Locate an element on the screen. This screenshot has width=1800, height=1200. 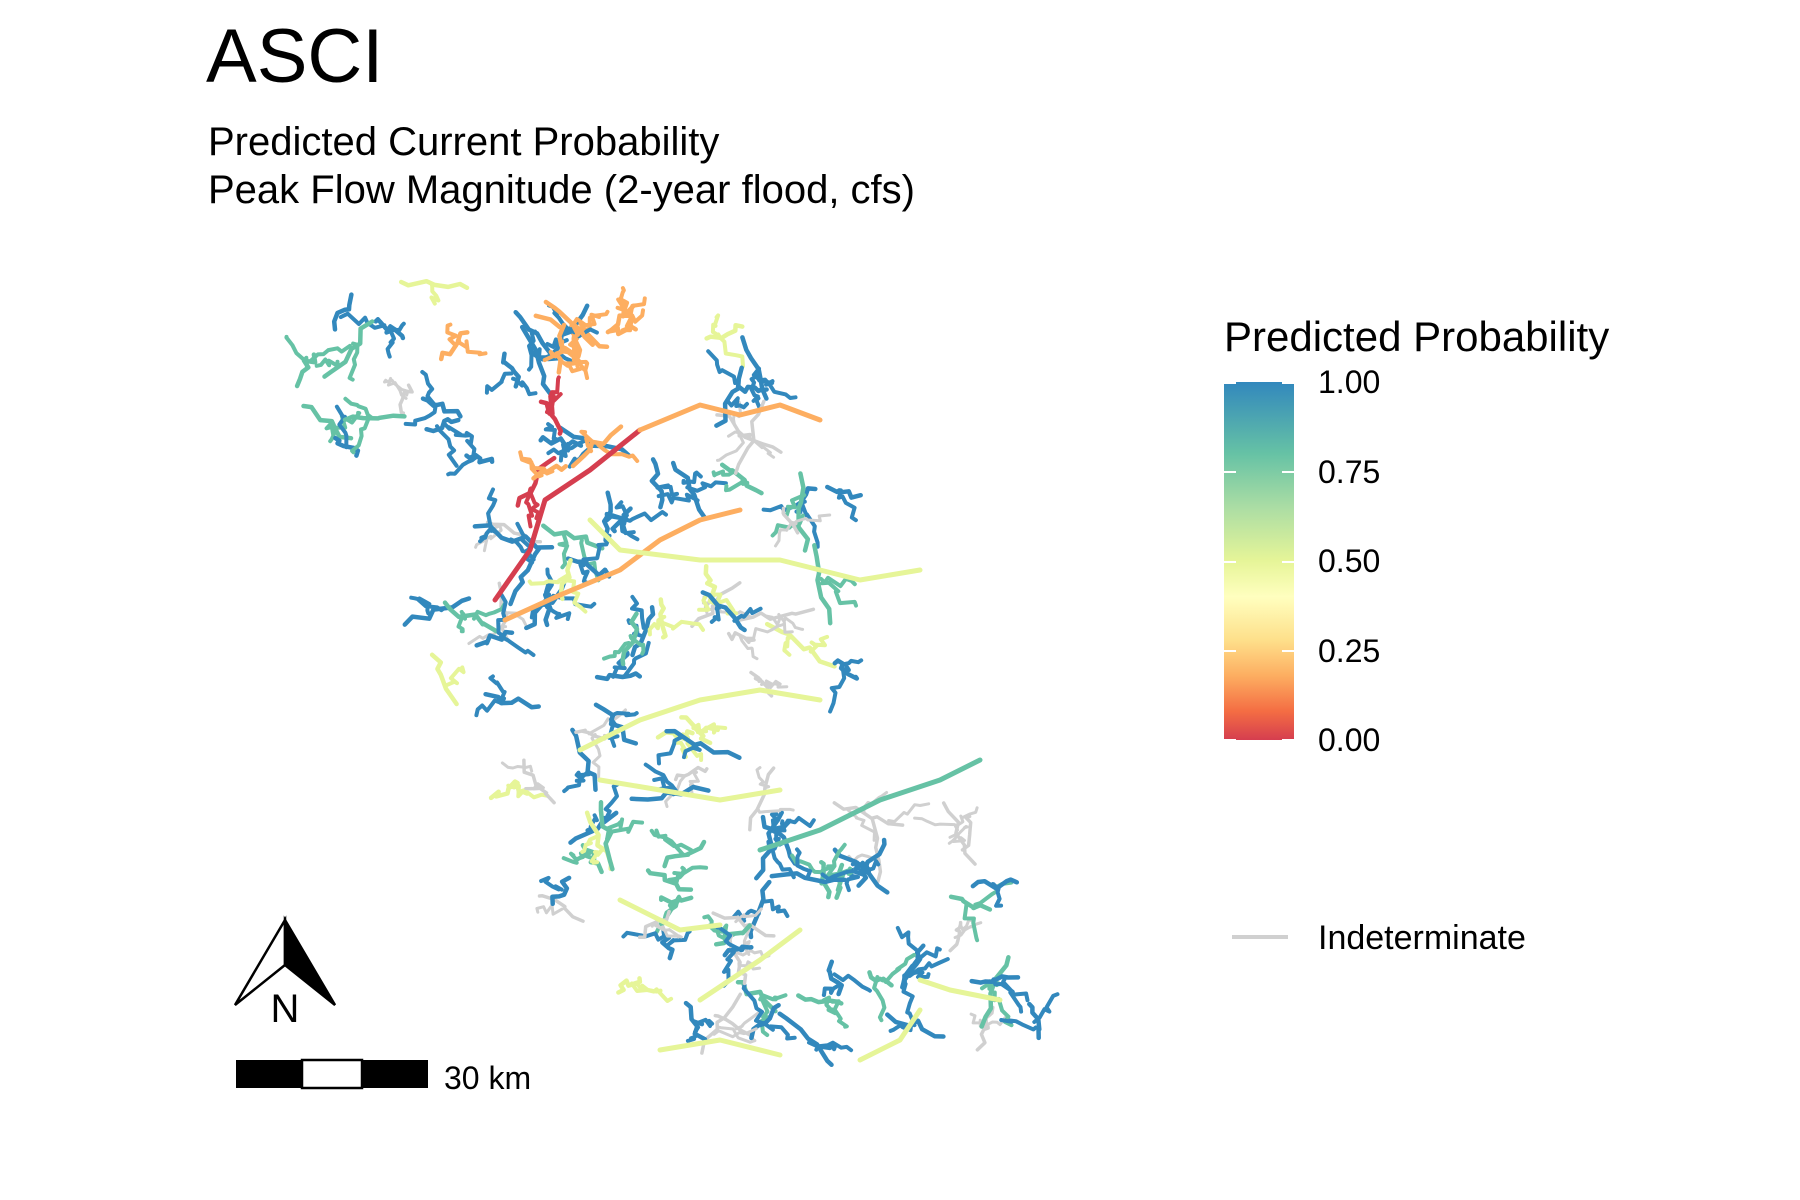
map-subtitle-line-2: Peak Flow Magnitude (2-year flood, cfs) is located at coordinates (561, 190).